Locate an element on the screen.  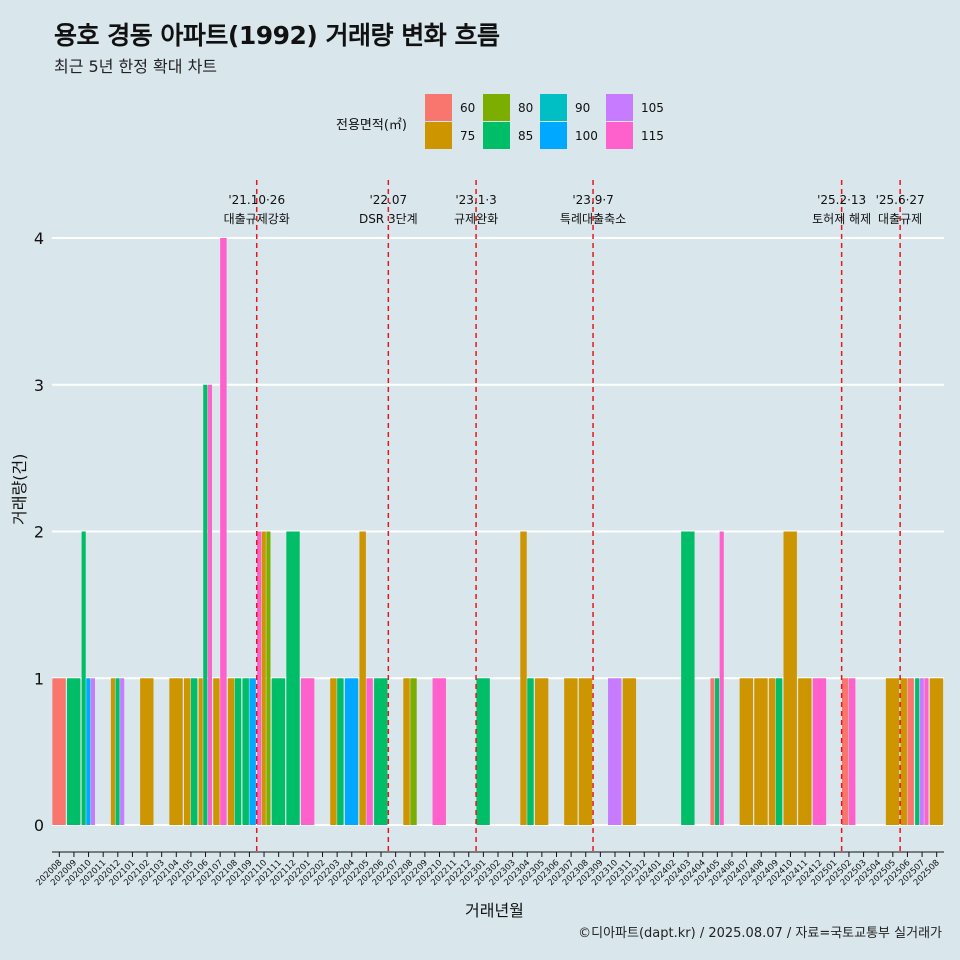
legend-item-80: 80 is located at coordinates (508, 107).